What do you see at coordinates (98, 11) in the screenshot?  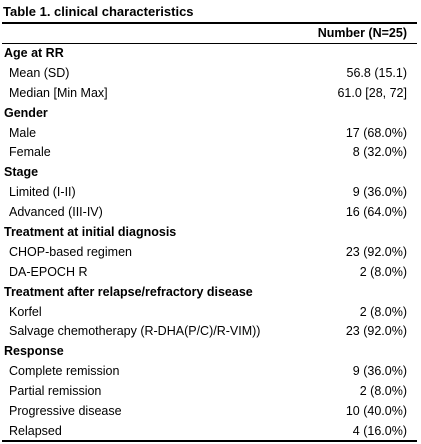 I see `table-title: Table 1. clinical characteristics` at bounding box center [98, 11].